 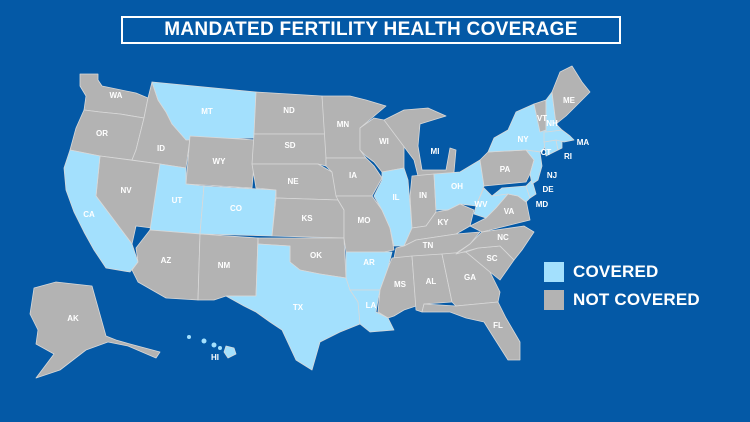 What do you see at coordinates (298, 307) in the screenshot?
I see `state-label-tx: TX` at bounding box center [298, 307].